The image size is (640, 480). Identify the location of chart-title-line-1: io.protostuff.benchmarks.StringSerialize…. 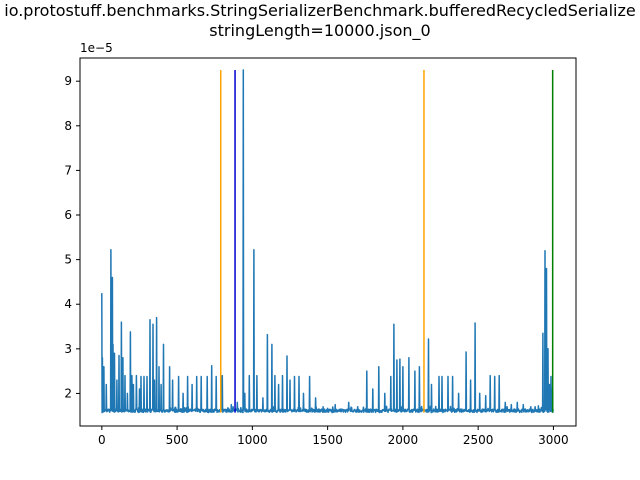
(319, 10).